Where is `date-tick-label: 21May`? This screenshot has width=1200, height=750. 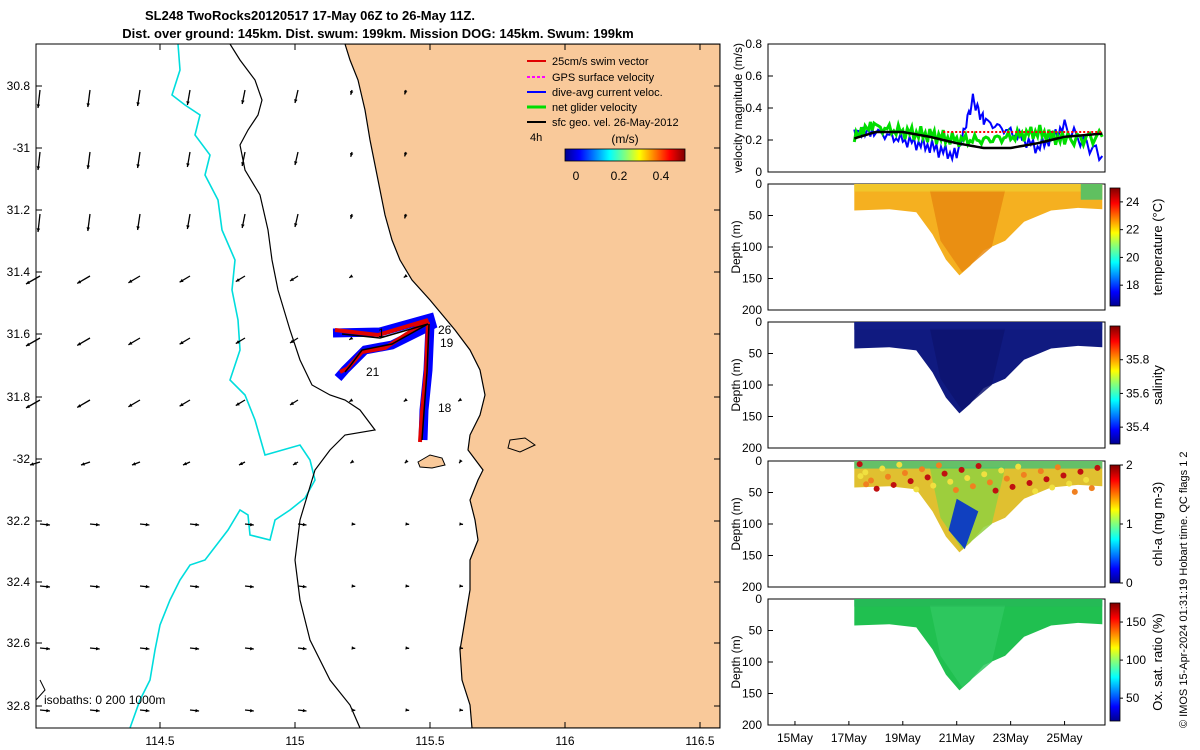 date-tick-label: 21May is located at coordinates (957, 738).